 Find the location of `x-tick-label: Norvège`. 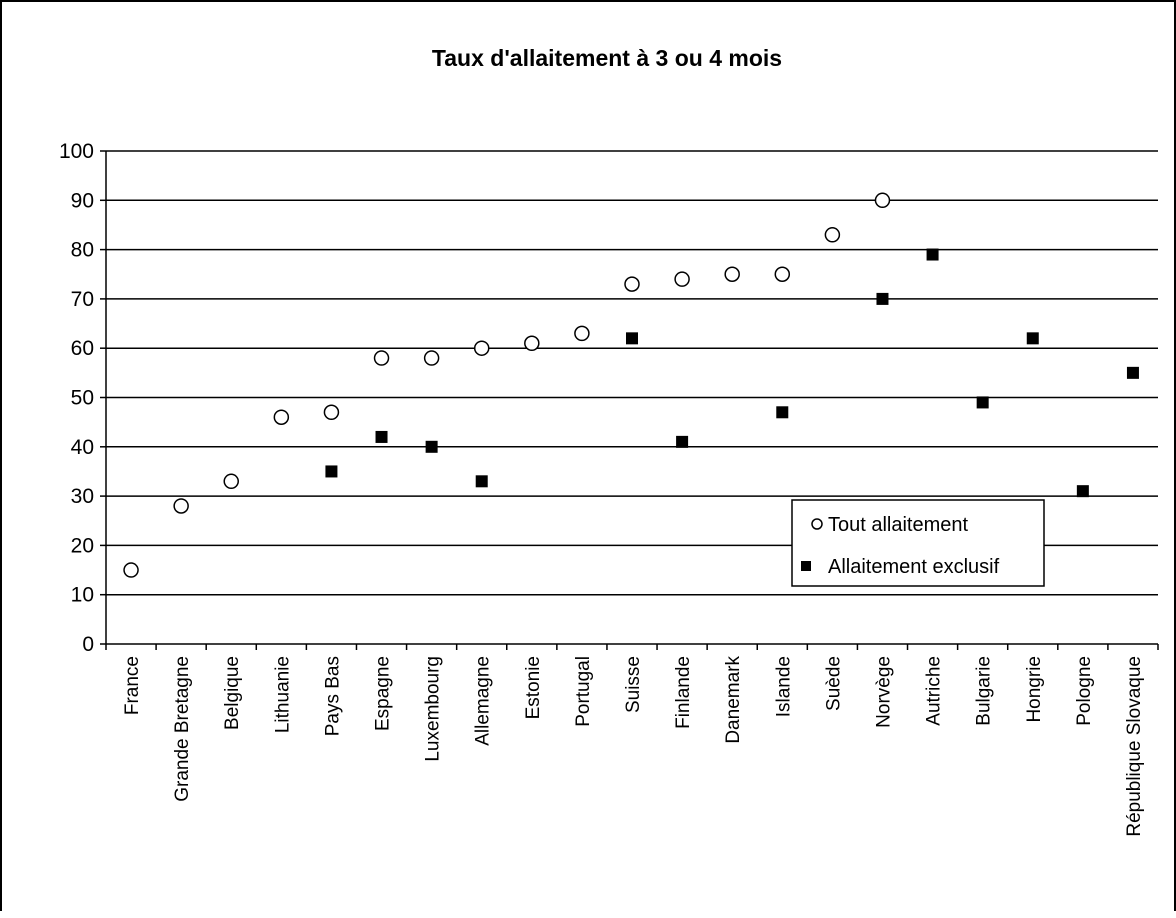

x-tick-label: Norvège is located at coordinates (883, 692).